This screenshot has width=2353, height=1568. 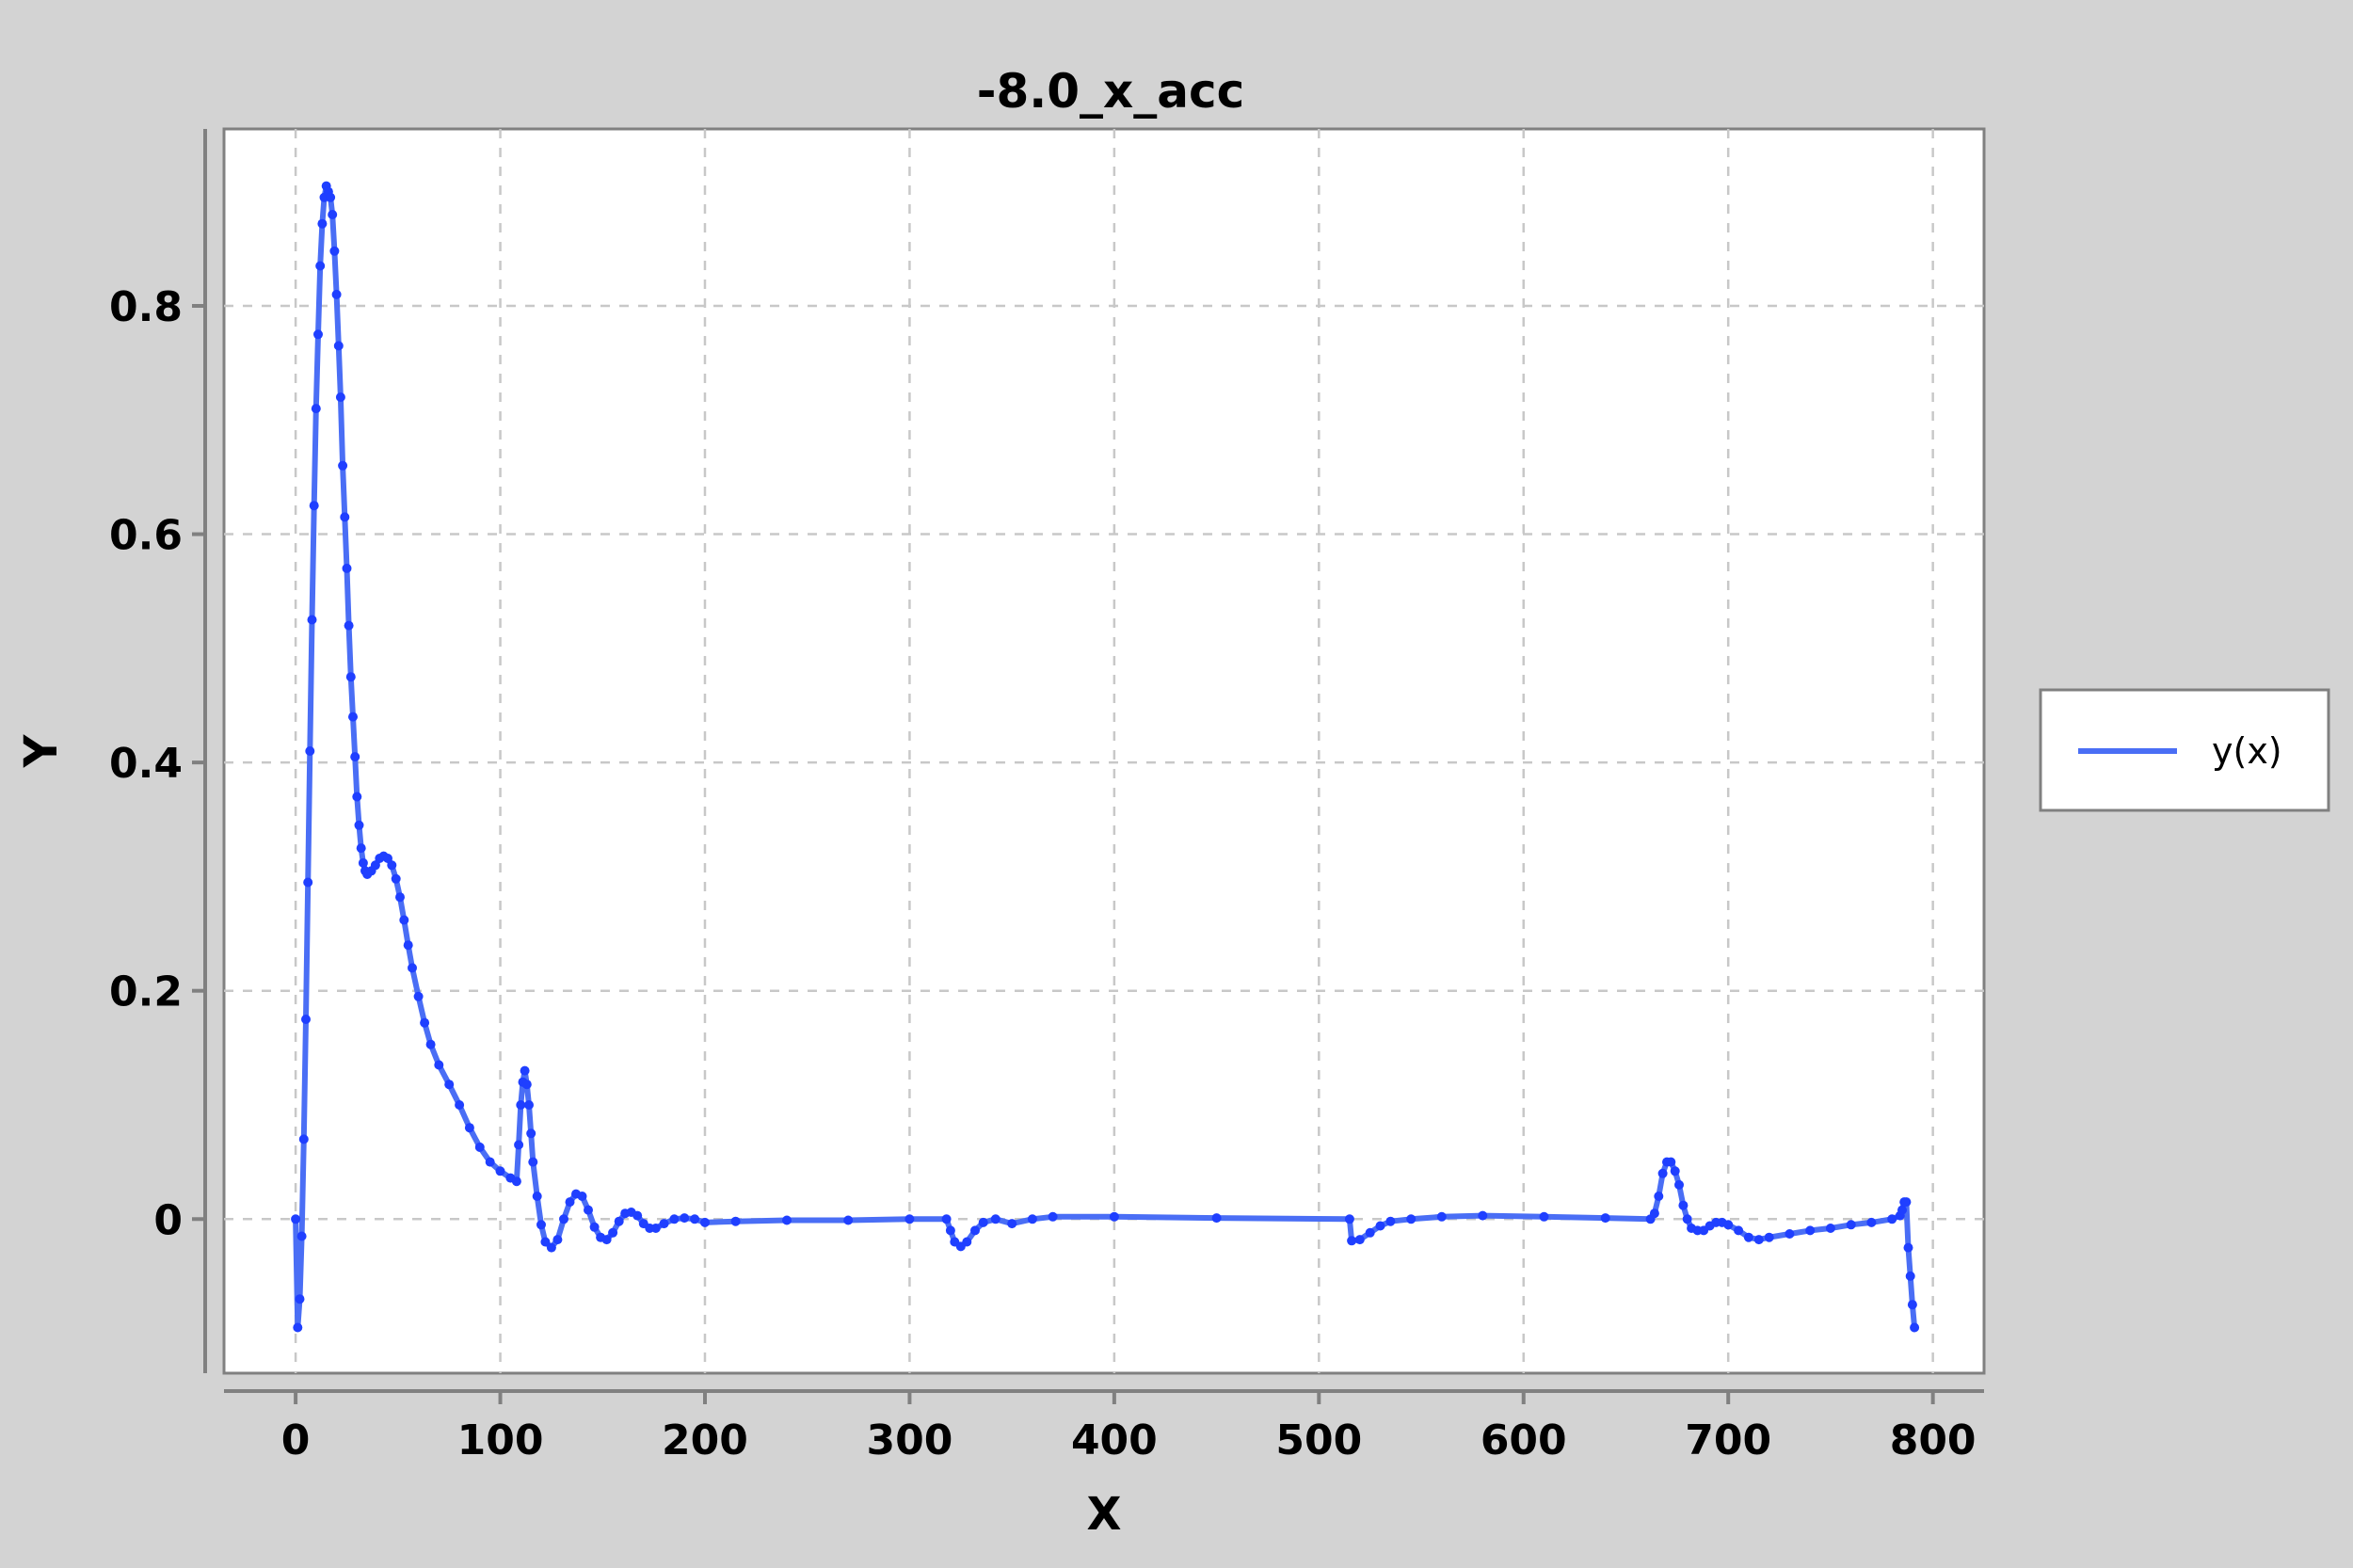 I want to click on y-tick-label: 0.8, so click(x=146, y=307).